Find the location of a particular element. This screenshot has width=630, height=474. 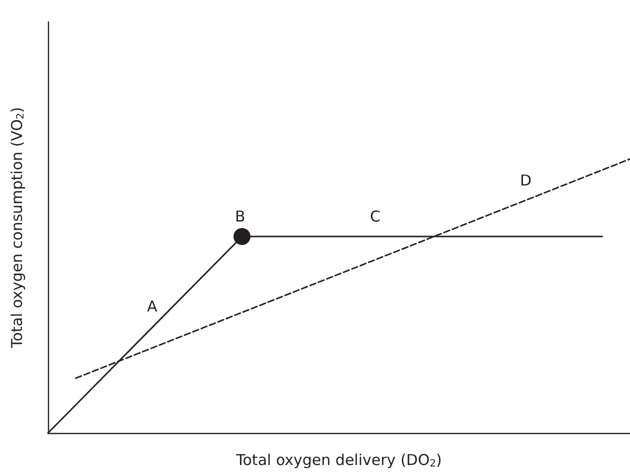

annotation: C is located at coordinates (375, 217).